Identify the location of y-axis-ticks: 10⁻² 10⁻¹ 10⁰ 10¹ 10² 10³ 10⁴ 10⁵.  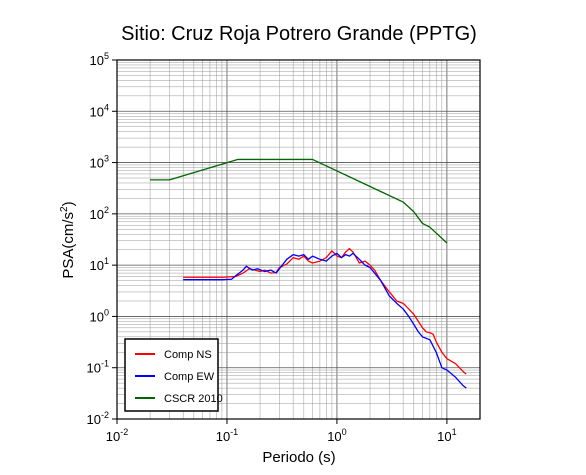
(102, 239).